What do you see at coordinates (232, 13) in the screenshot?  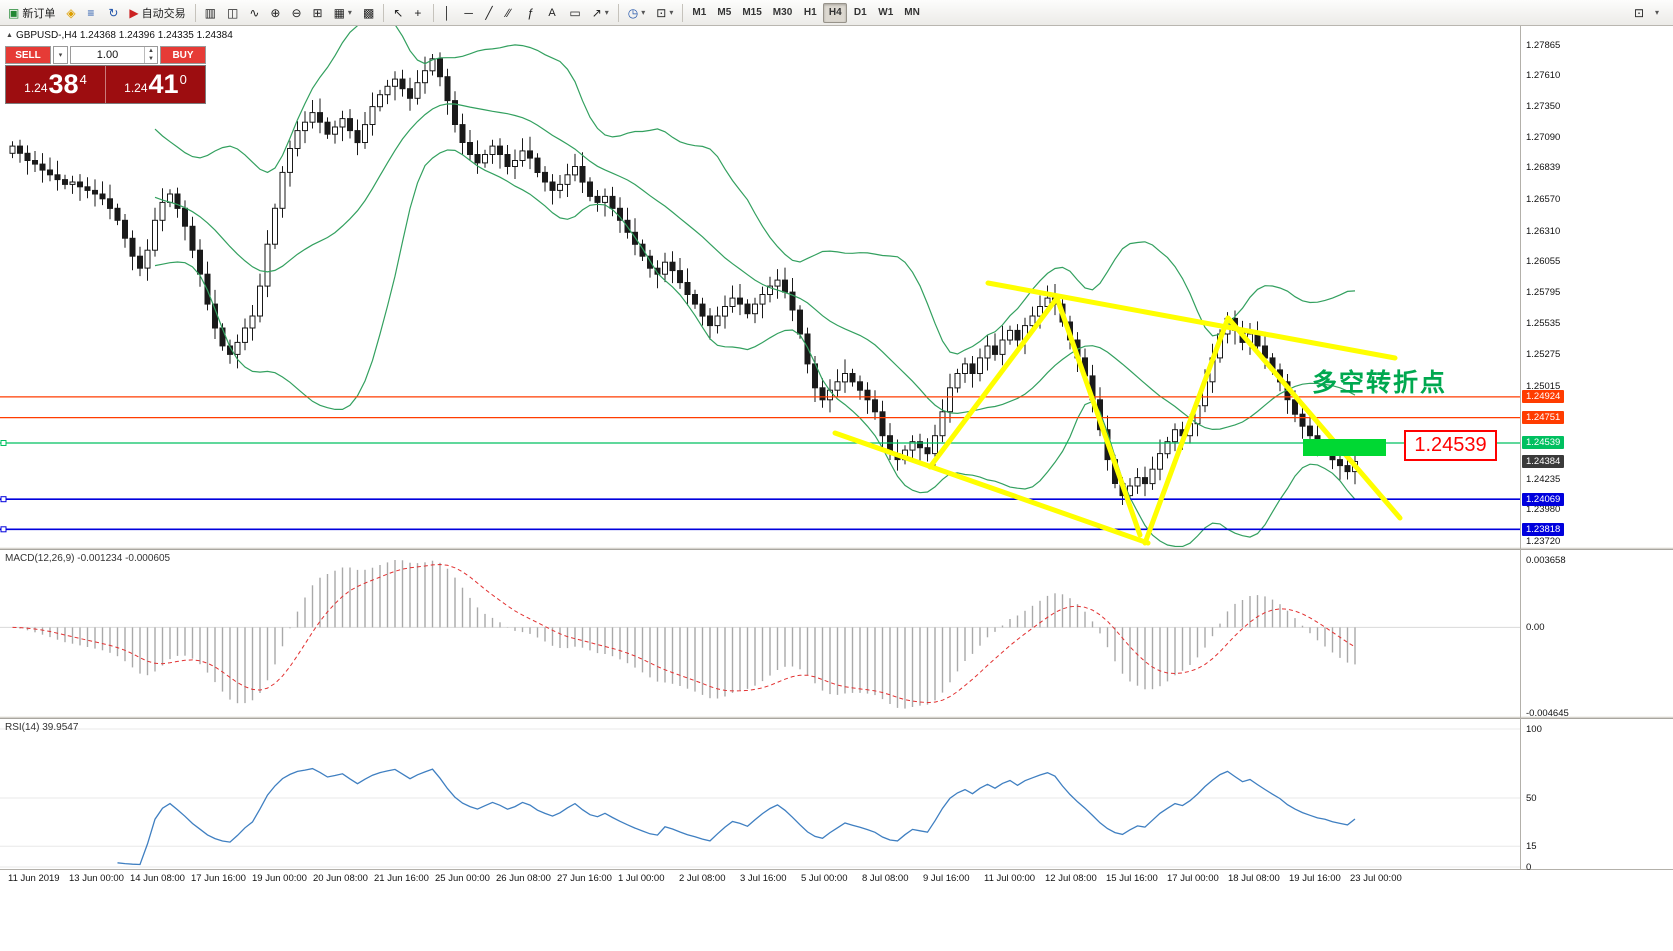 I see `candle-chart-button: ◫` at bounding box center [232, 13].